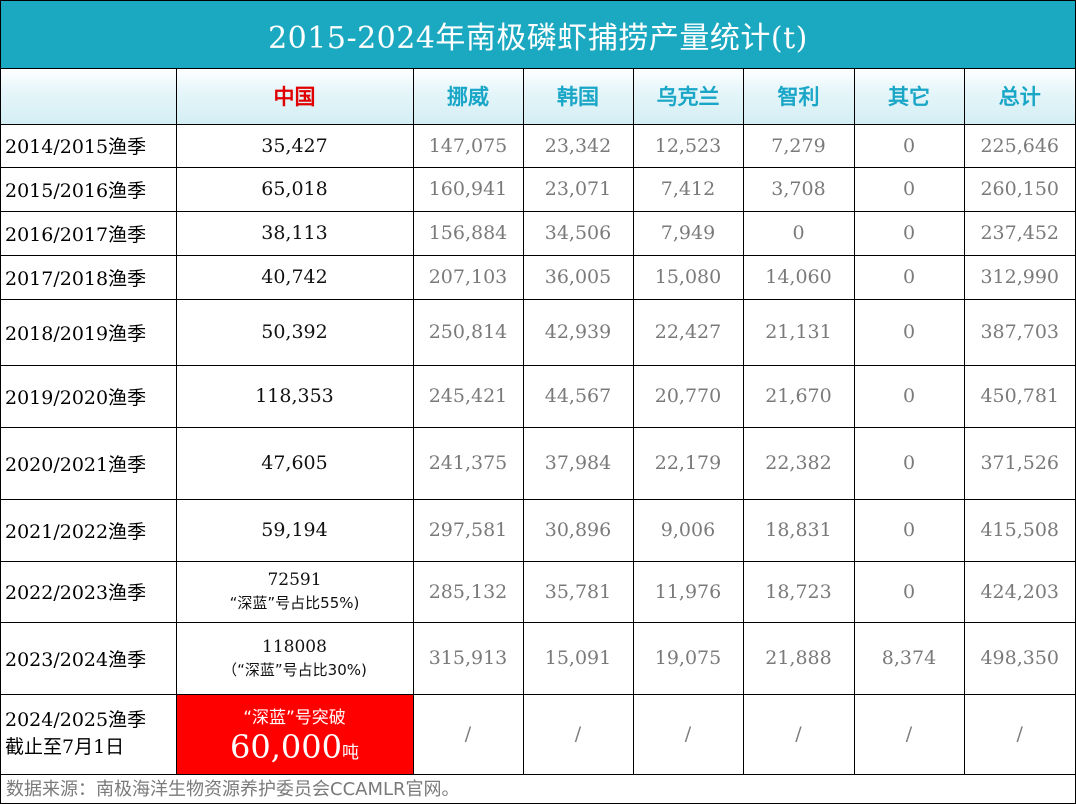 The height and width of the screenshot is (804, 1076). What do you see at coordinates (294, 277) in the screenshot?
I see `china-cell: 40,742` at bounding box center [294, 277].